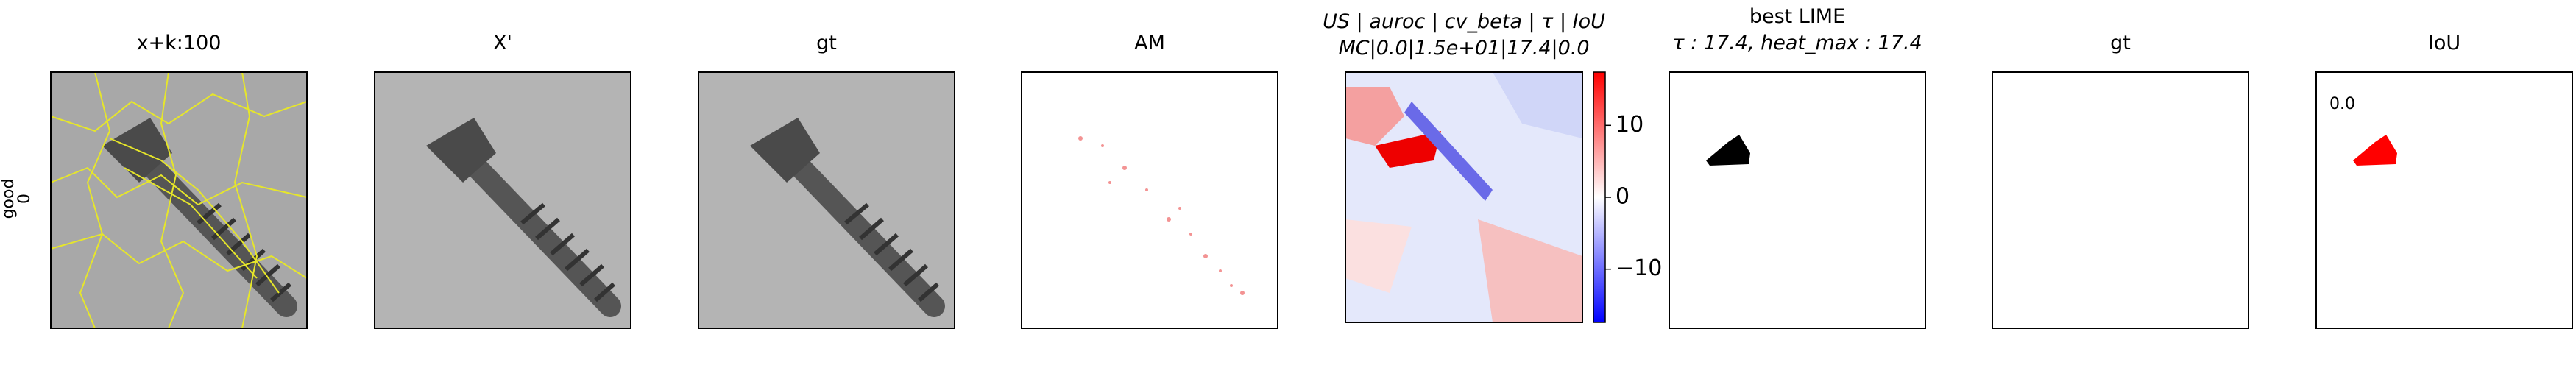 Image resolution: width=2576 pixels, height=368 pixels. What do you see at coordinates (1149, 43) in the screenshot?
I see `panel-title: AM` at bounding box center [1149, 43].